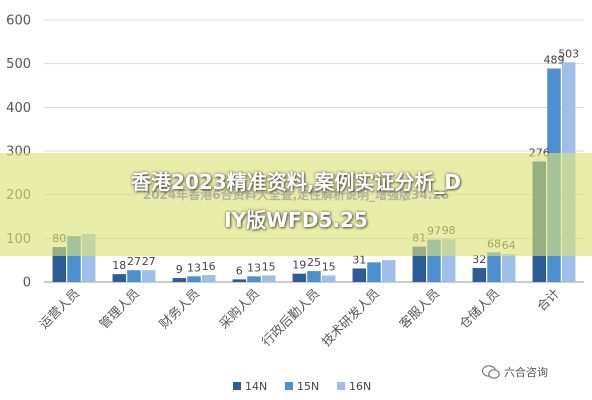 This screenshot has width=592, height=400. Describe the element at coordinates (179, 309) in the screenshot. I see `x-tick-label: 财务人员` at that location.